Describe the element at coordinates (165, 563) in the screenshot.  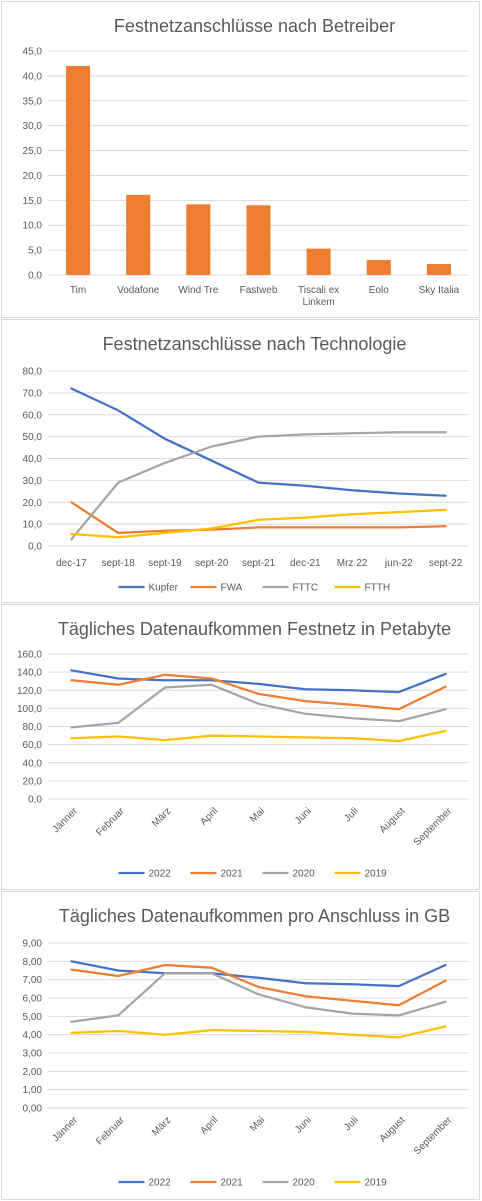
I see `x-tick-label: sept-19` at that location.